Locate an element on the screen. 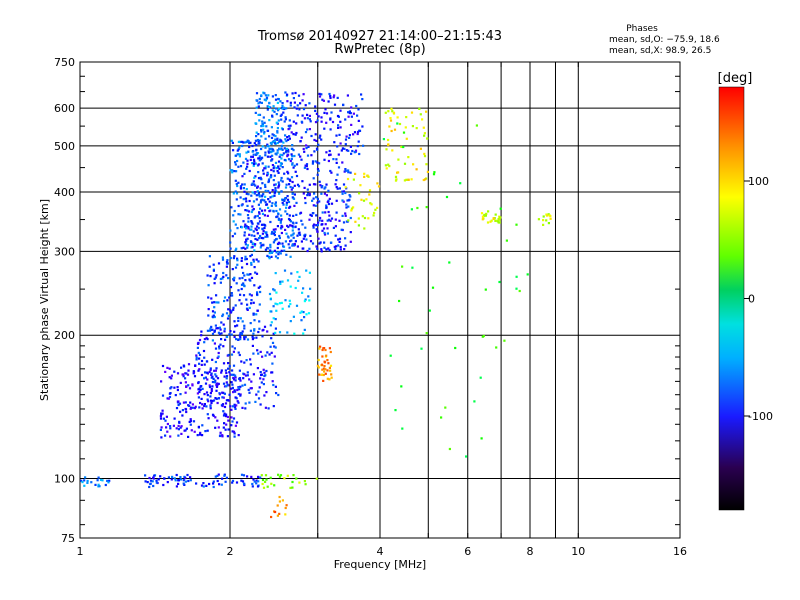 Image resolution: width=800 pixels, height=600 pixels. x-tick-label: 1 is located at coordinates (80, 551).